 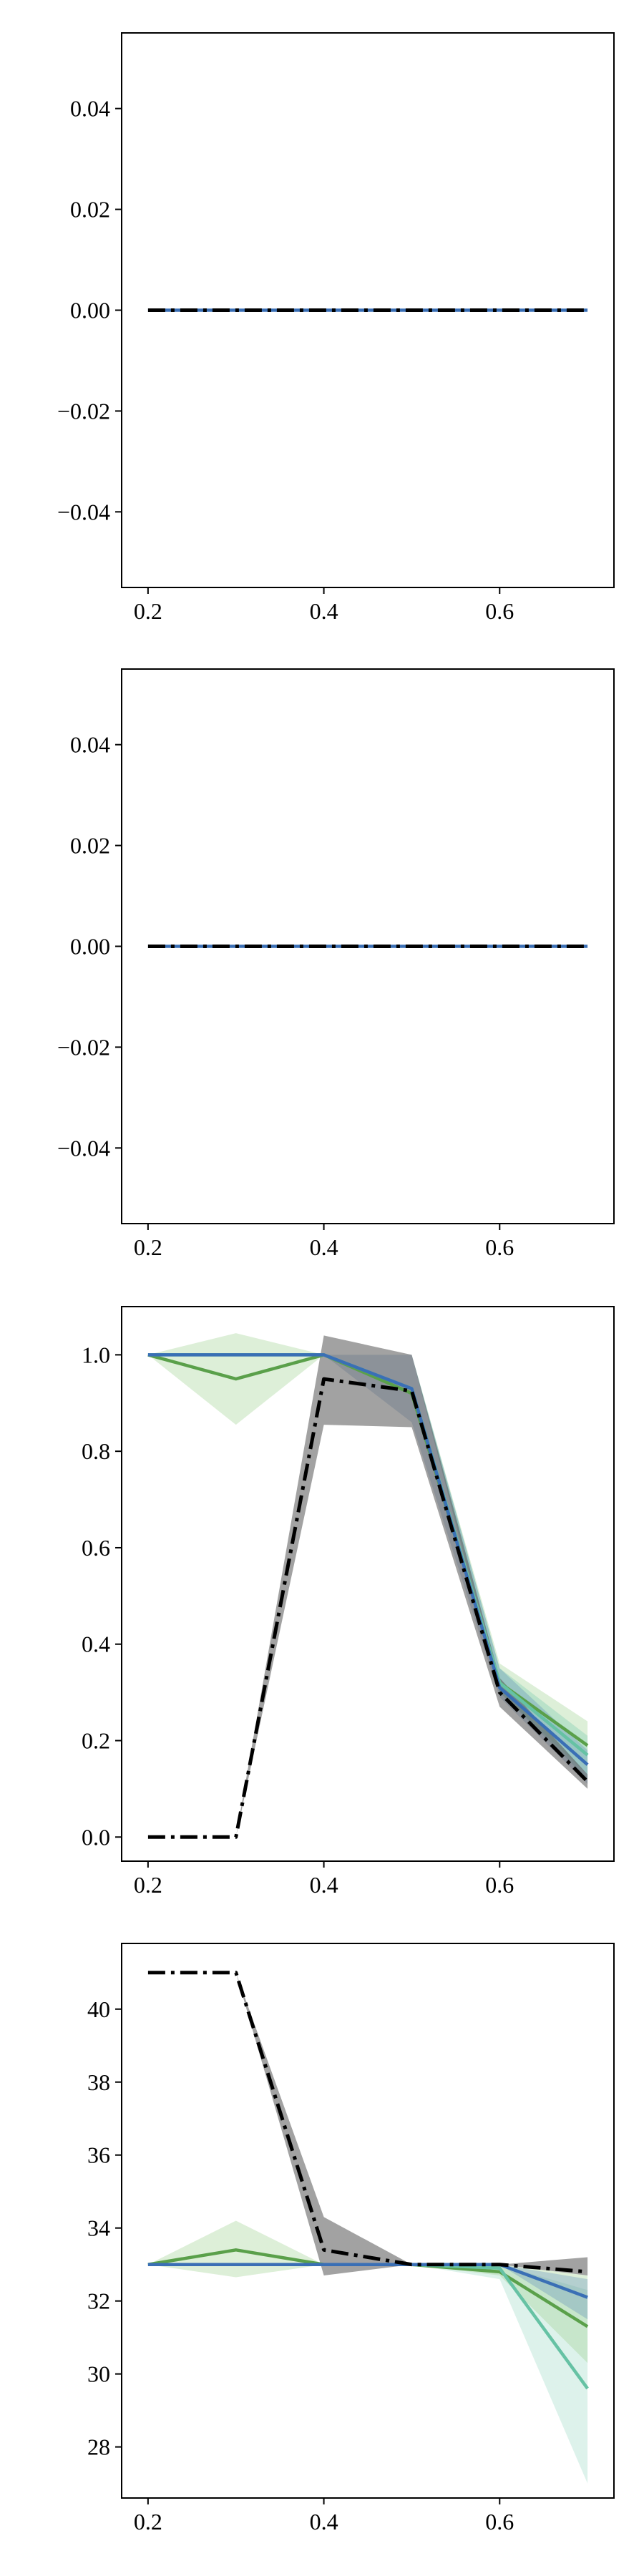 I want to click on y-tick: 28, so click(x=104, y=2447).